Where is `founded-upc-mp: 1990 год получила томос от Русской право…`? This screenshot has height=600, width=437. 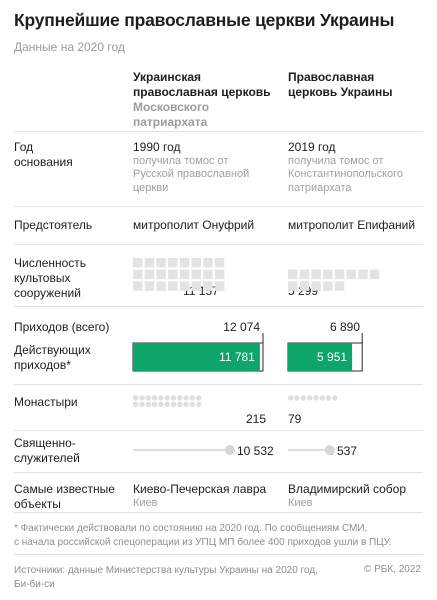 founded-upc-mp: 1990 год получила томос от Русской право… is located at coordinates (191, 167).